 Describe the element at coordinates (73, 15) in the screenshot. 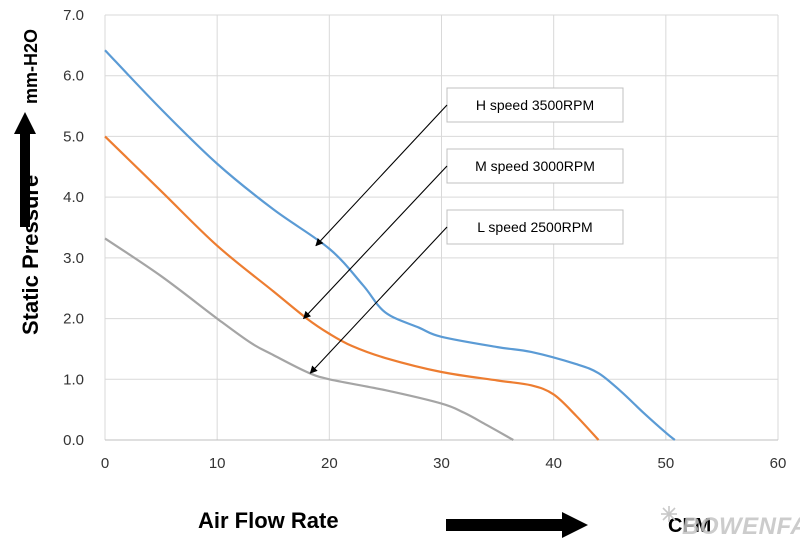

I see `y-tick-label: 7.0` at that location.